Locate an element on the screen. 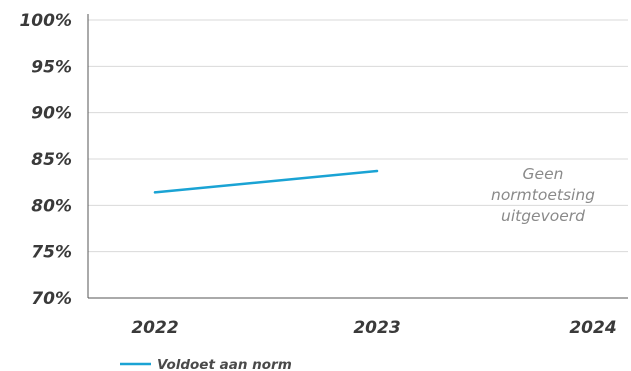  x-tick-label: 2024 is located at coordinates (592, 328).